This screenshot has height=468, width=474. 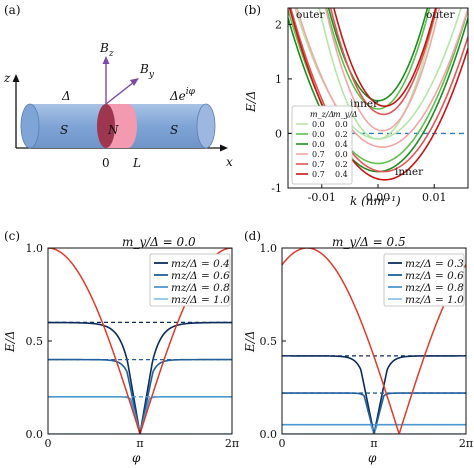 What do you see at coordinates (64, 130) in the screenshot?
I see `s-left-label: S` at bounding box center [64, 130].